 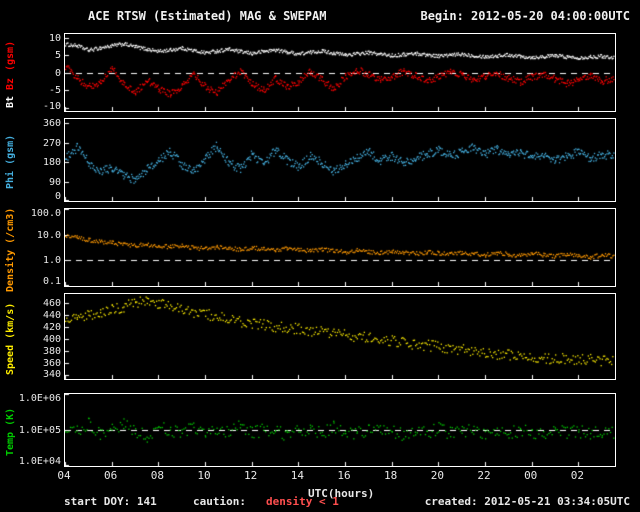 I want to click on y-tick-label: 5, so click(x=57, y=55).